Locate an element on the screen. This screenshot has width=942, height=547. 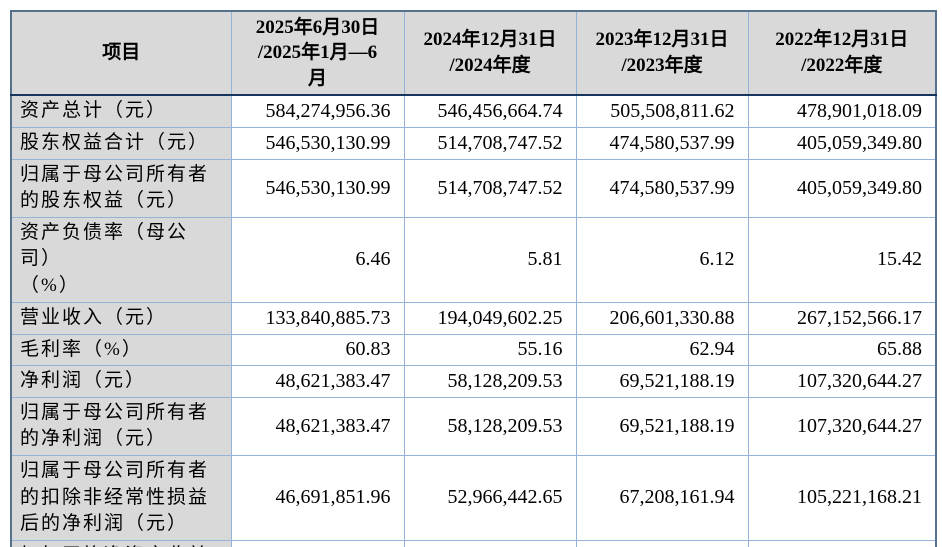
table-cell: 6.46 is located at coordinates (317, 259).